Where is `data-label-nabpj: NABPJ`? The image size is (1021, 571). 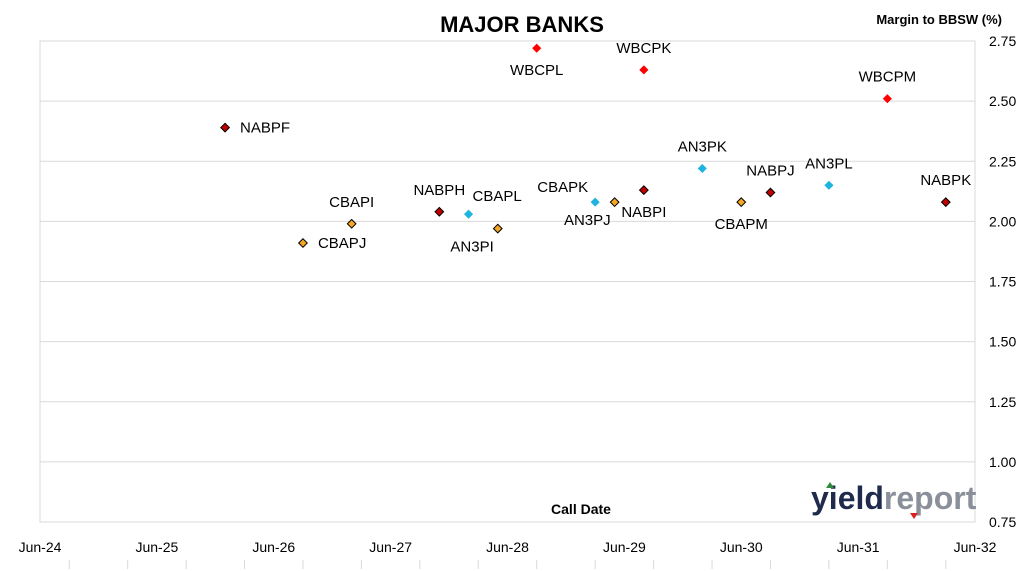
data-label-nabpj: NABPJ is located at coordinates (770, 171).